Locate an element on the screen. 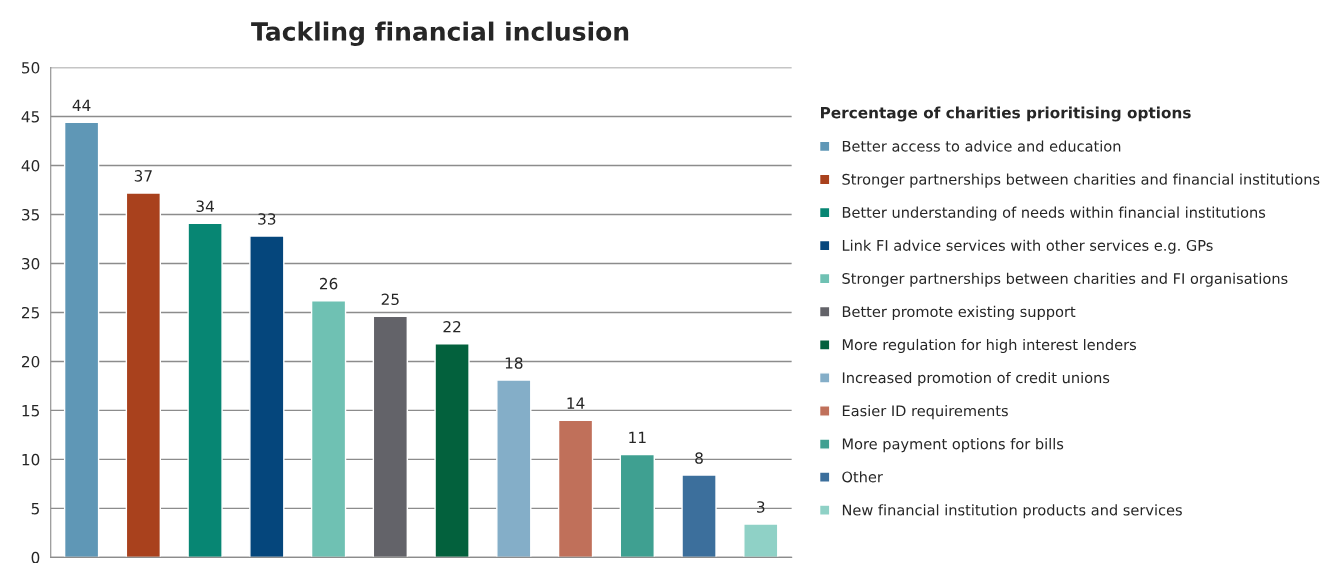  data-label: 25 is located at coordinates (390, 299).